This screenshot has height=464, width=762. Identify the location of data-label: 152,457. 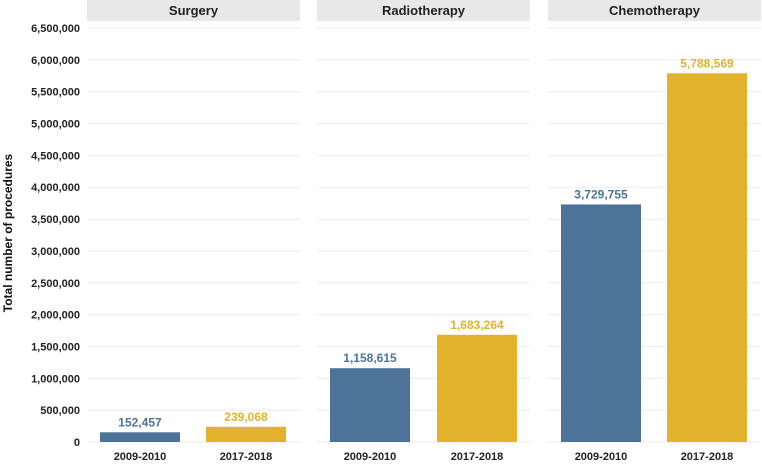
(140, 422).